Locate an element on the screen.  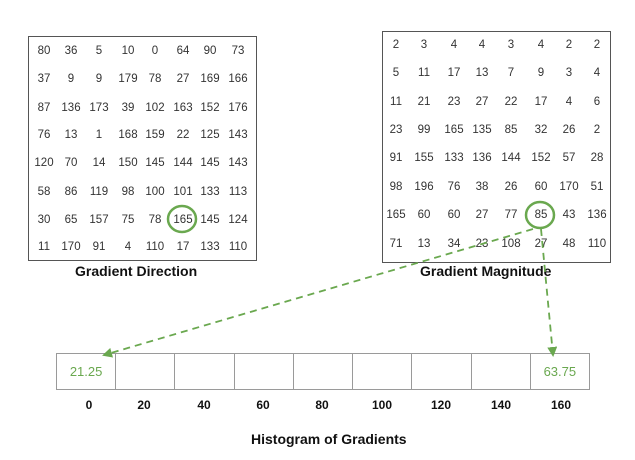
grid-cell: 113 is located at coordinates (238, 192).